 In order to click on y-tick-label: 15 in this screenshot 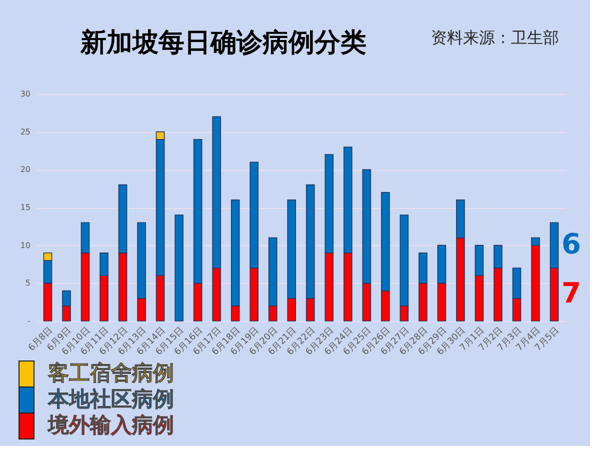, I will do `click(25, 207)`.